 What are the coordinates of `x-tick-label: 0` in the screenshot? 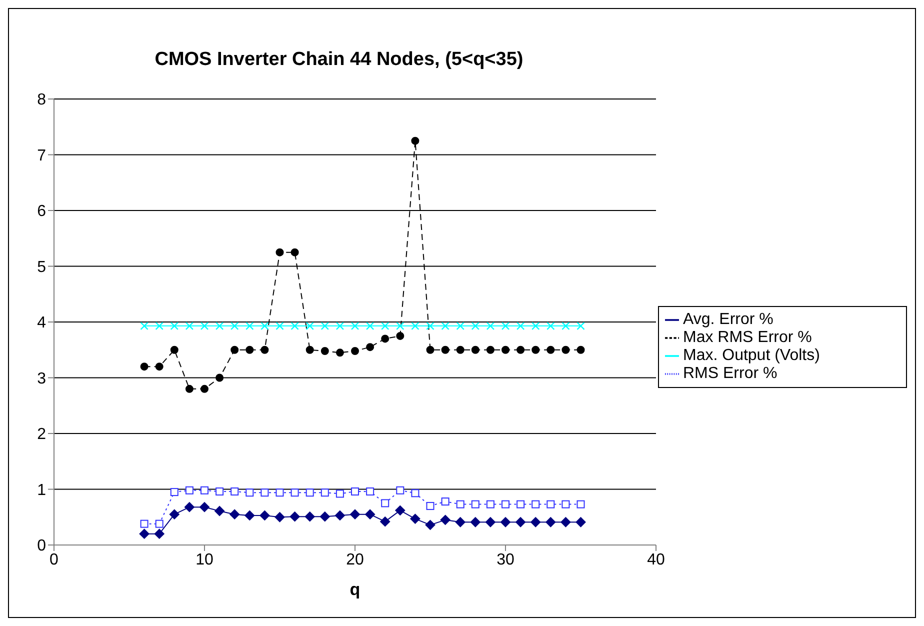 It's located at (54, 559).